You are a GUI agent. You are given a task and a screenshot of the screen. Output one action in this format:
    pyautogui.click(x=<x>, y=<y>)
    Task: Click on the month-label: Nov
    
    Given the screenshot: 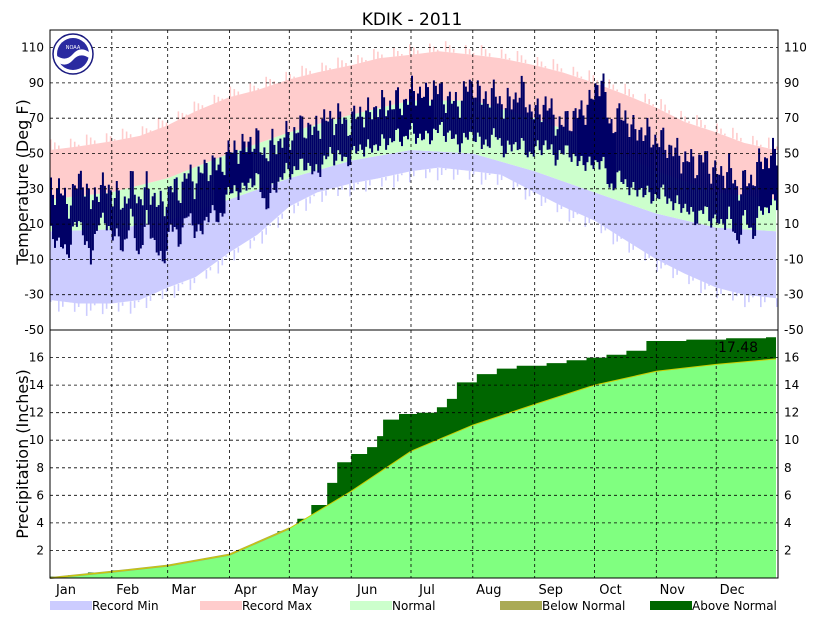 What is the action you would take?
    pyautogui.click(x=673, y=590)
    